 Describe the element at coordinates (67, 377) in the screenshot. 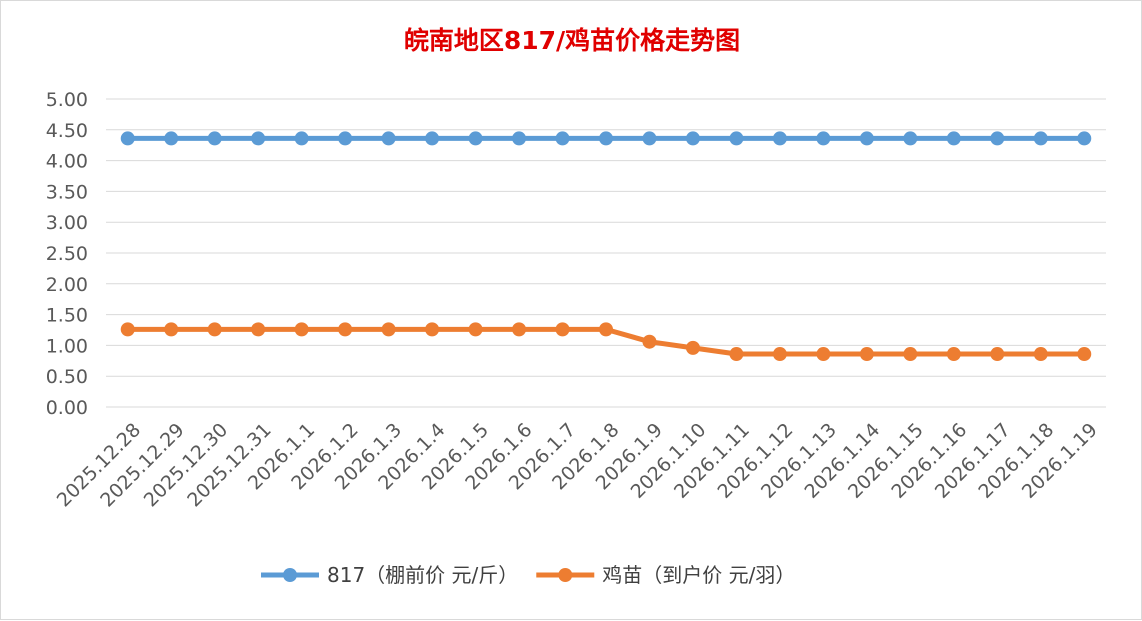

I see `y-tick-label: 0.50` at that location.